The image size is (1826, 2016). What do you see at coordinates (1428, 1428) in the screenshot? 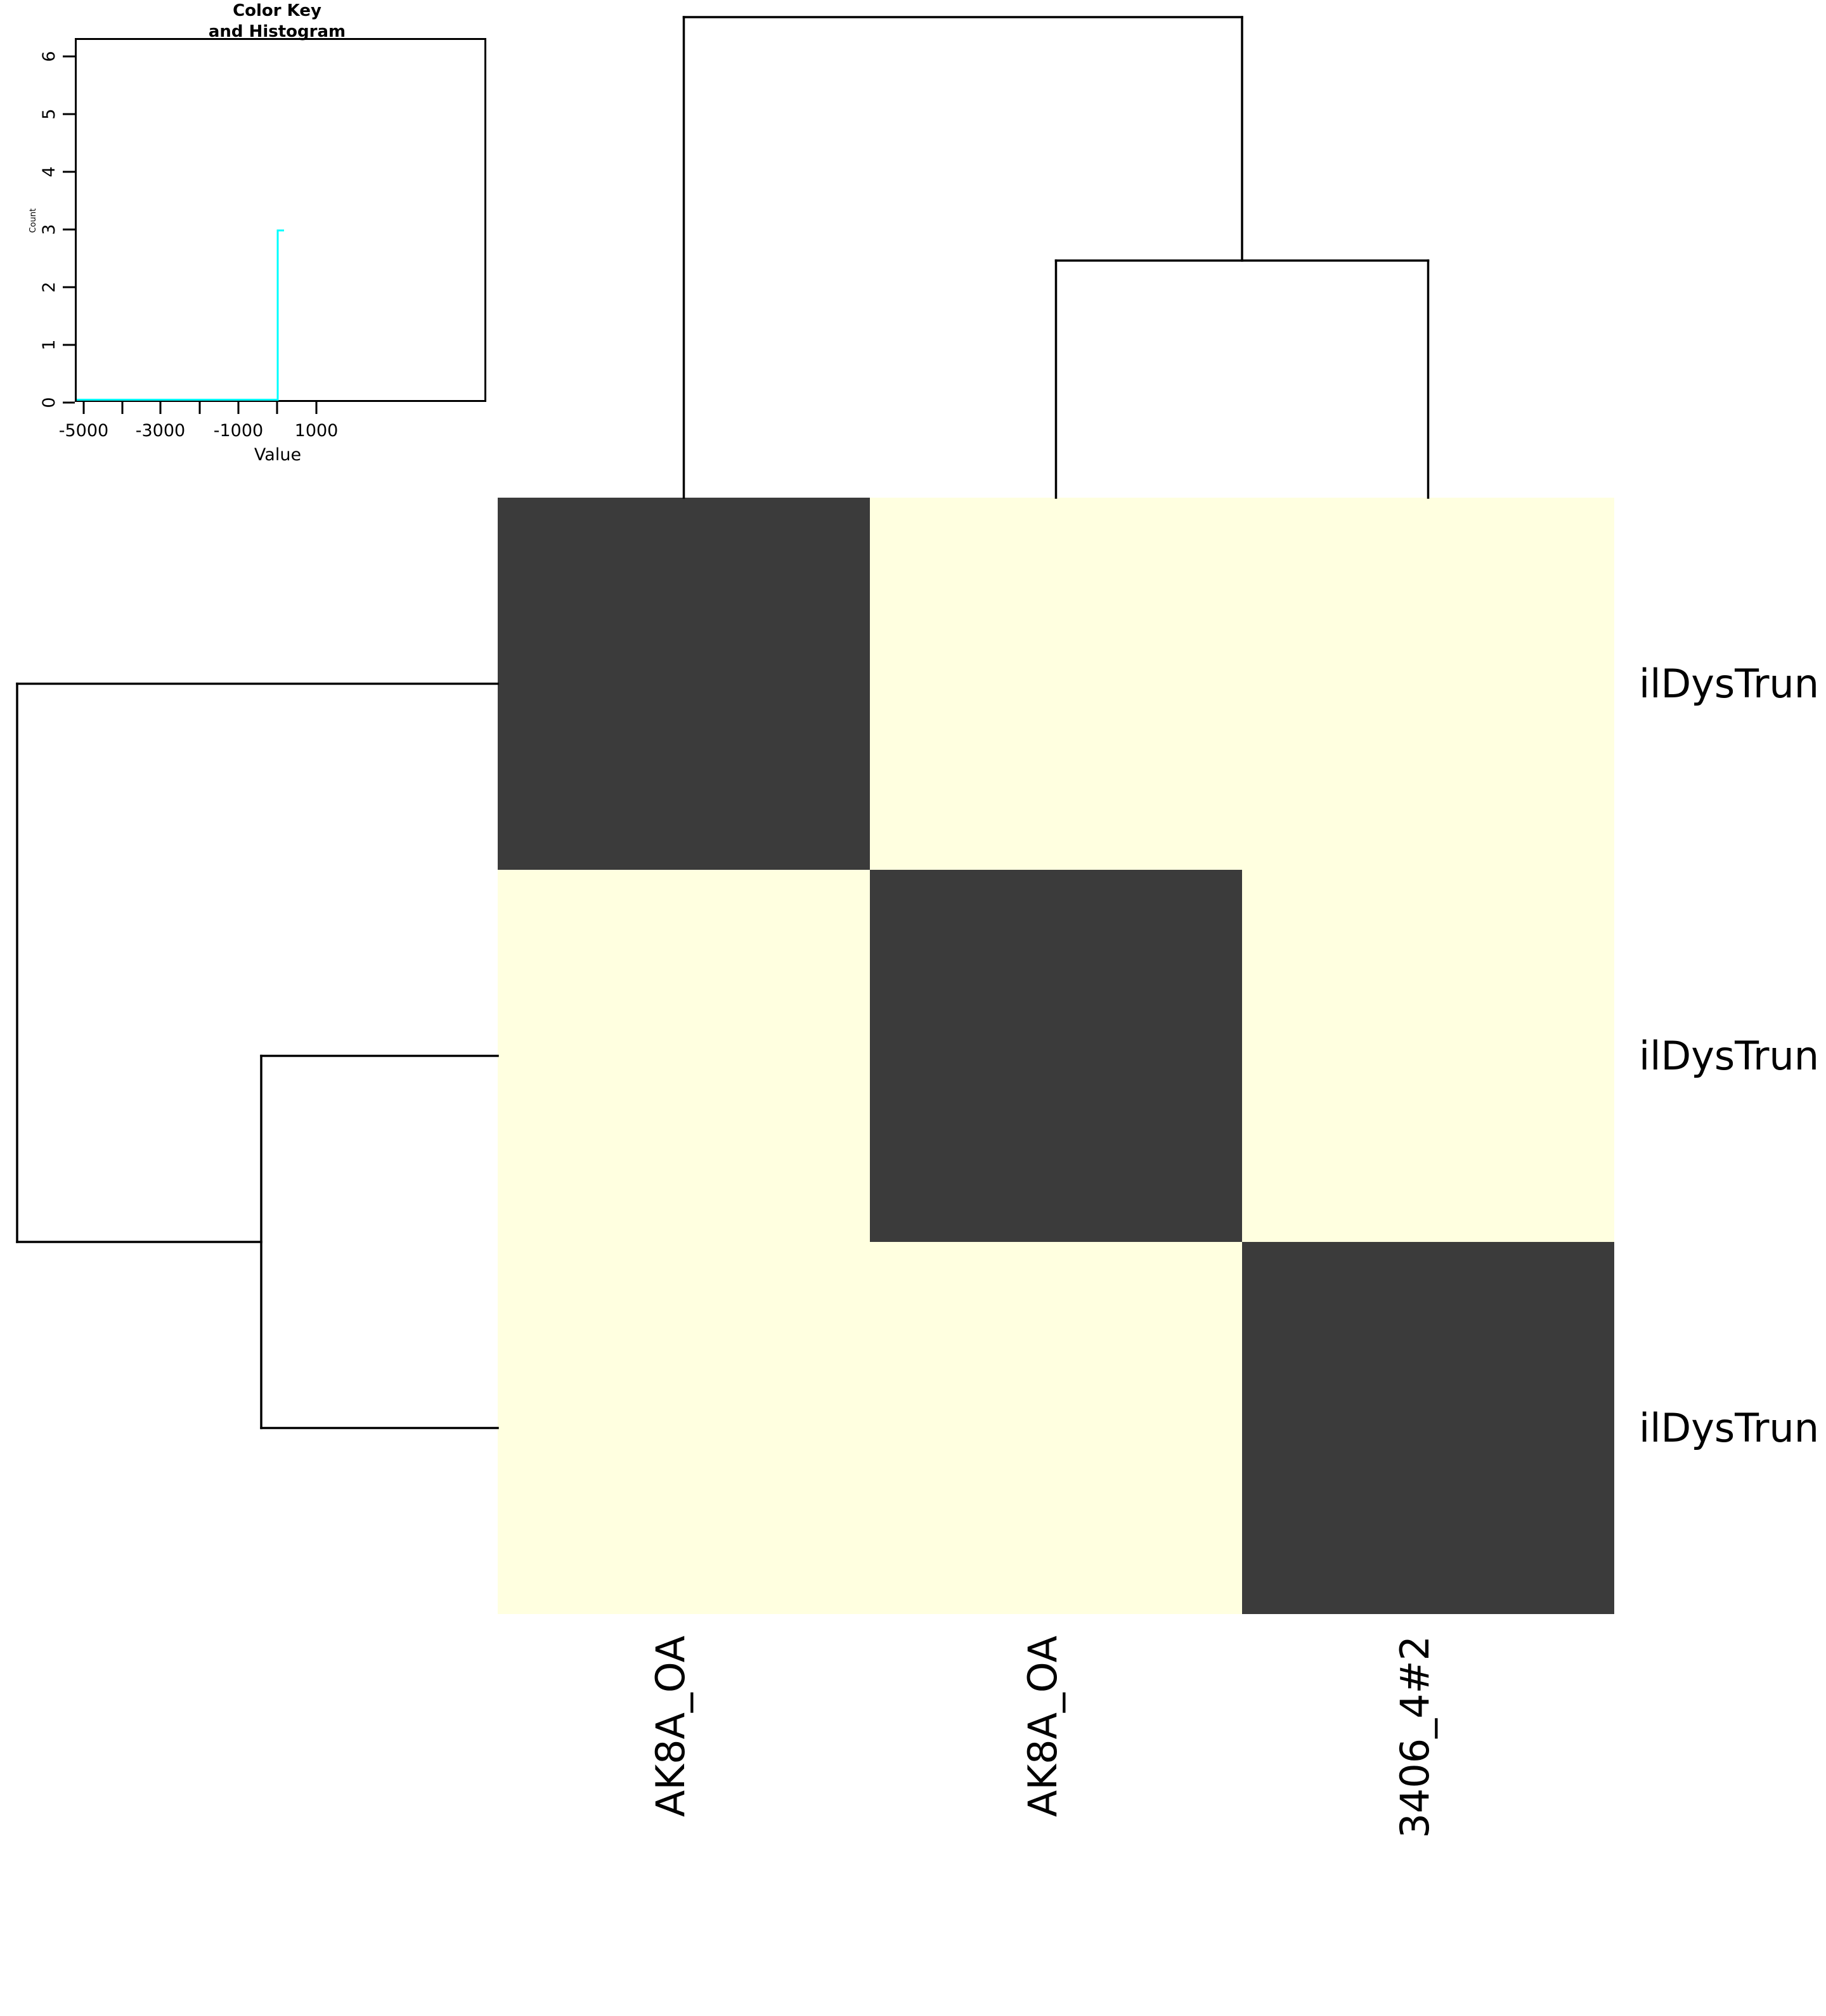
I see `heatmap-cell-r3c3` at bounding box center [1428, 1428].